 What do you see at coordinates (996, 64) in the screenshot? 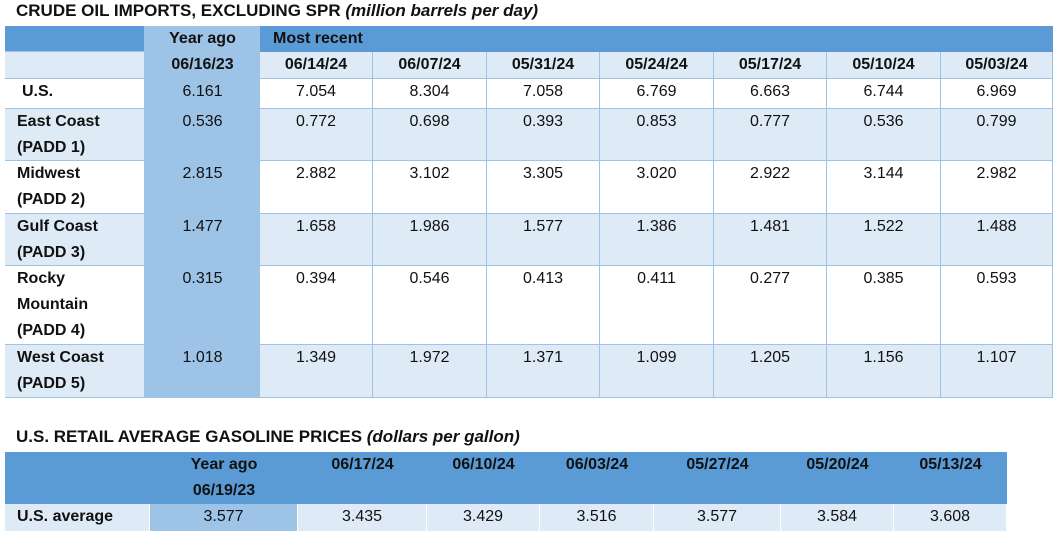
I see `cell-text: 05/03/24` at bounding box center [996, 64].